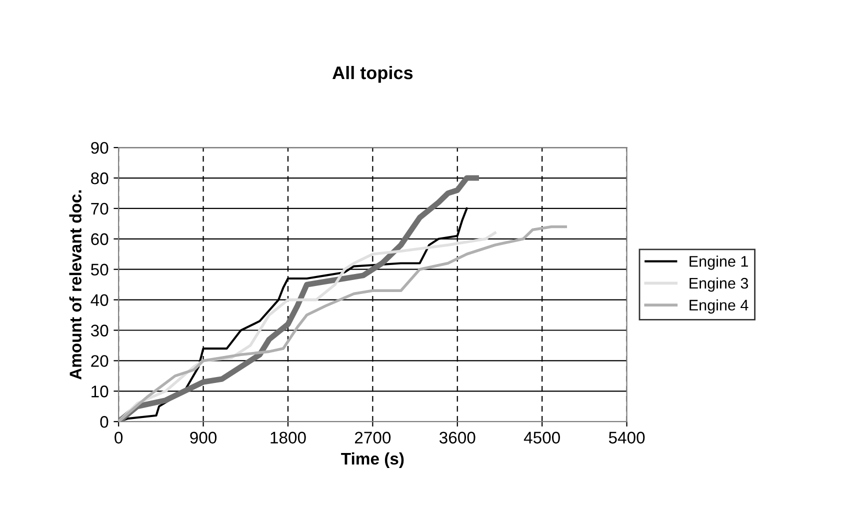 The height and width of the screenshot is (527, 847). I want to click on x-tick-label: 1800, so click(288, 438).